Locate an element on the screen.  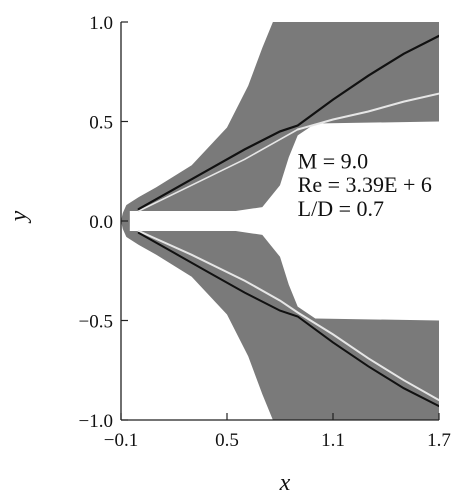
y-axis-label: y is located at coordinates (19, 216).